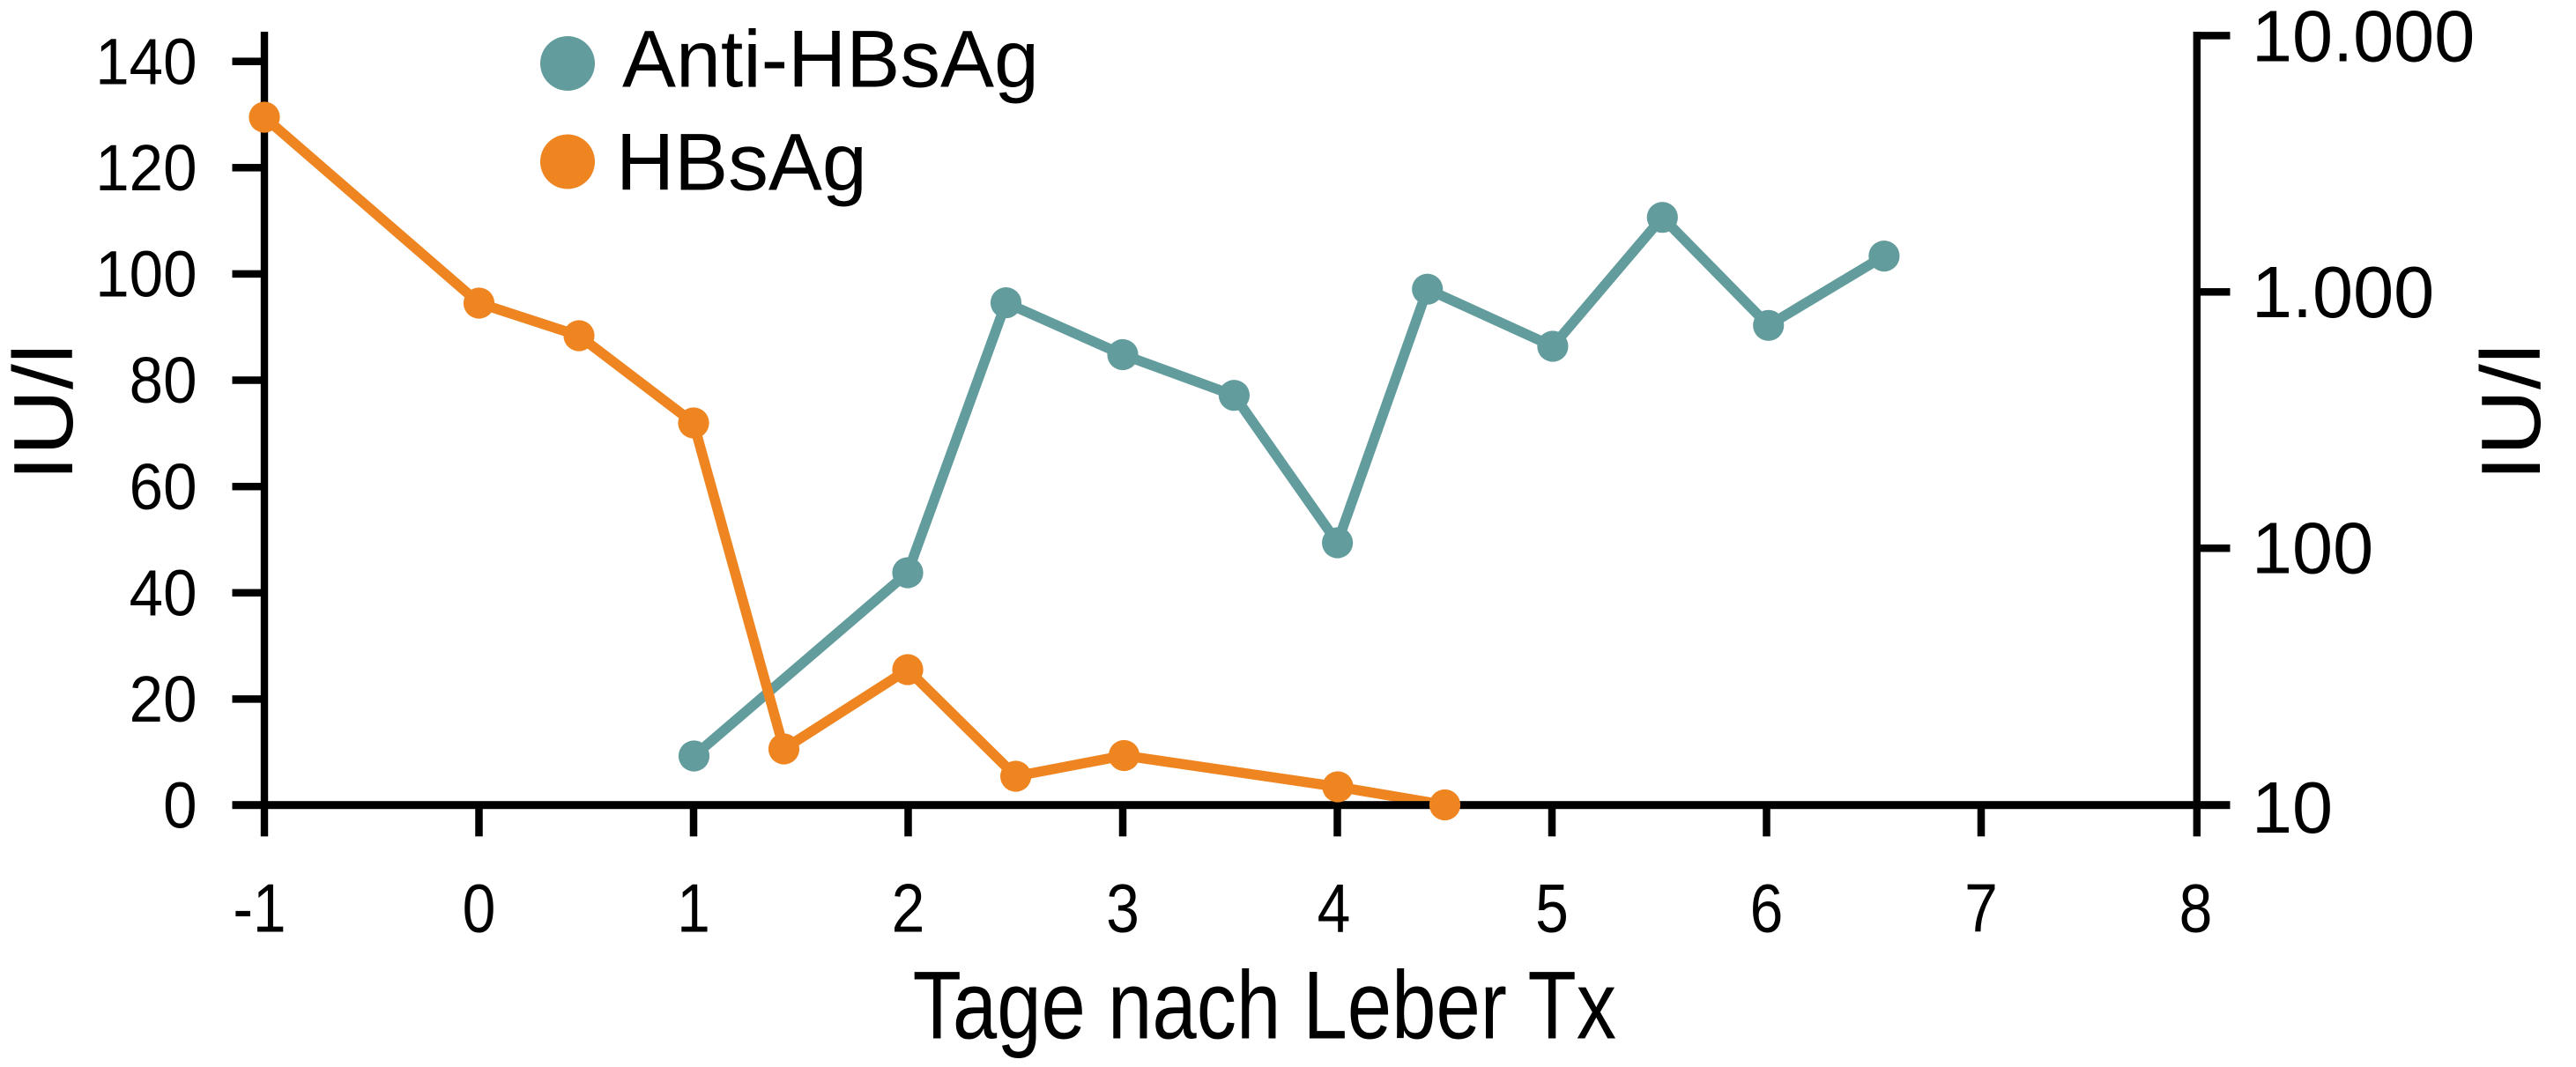 This screenshot has width=2576, height=1067. I want to click on svg-text: 20, so click(163, 700).